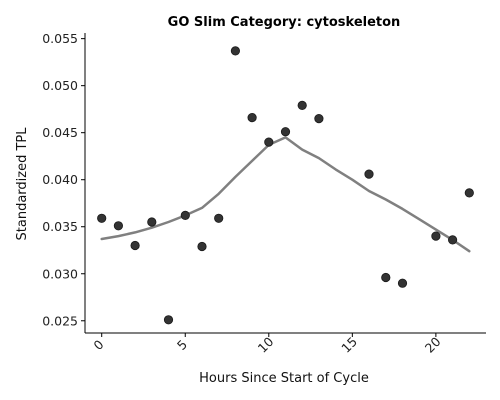 This screenshot has width=500, height=400. What do you see at coordinates (349, 345) in the screenshot?
I see `x-tick-label: 15` at bounding box center [349, 345].